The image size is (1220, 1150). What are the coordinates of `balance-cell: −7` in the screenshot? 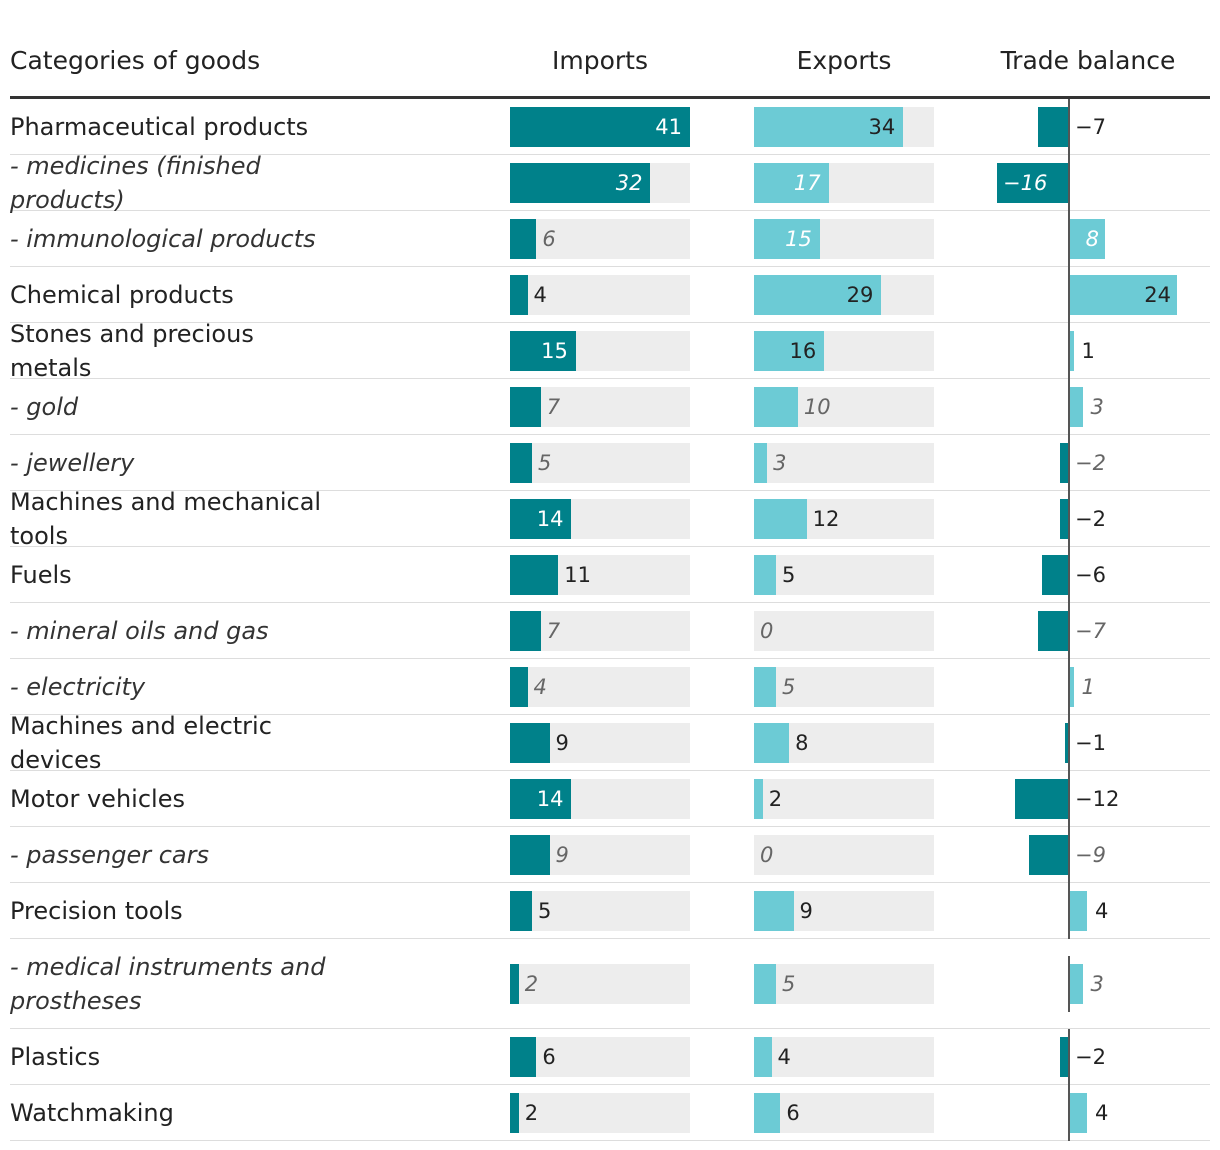 It's located at (1094, 630).